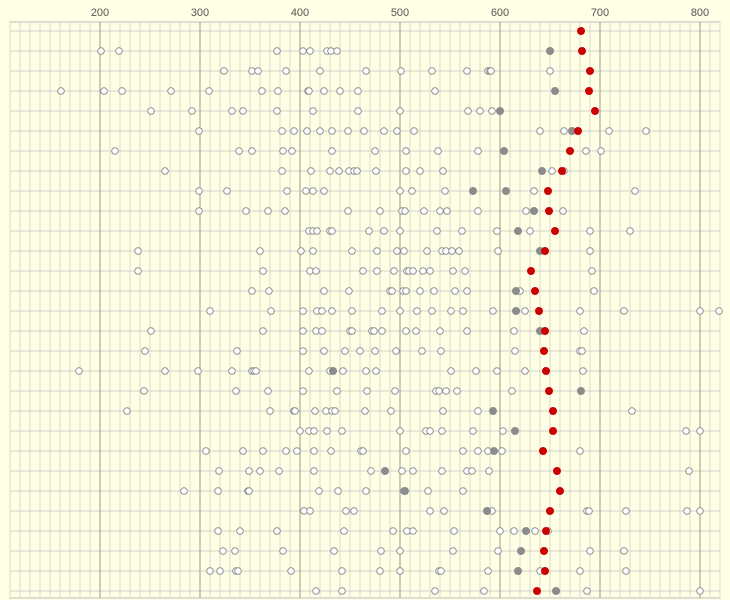 This screenshot has width=730, height=605. What do you see at coordinates (300, 13) in the screenshot?
I see `x-tick-label: 400` at bounding box center [300, 13].